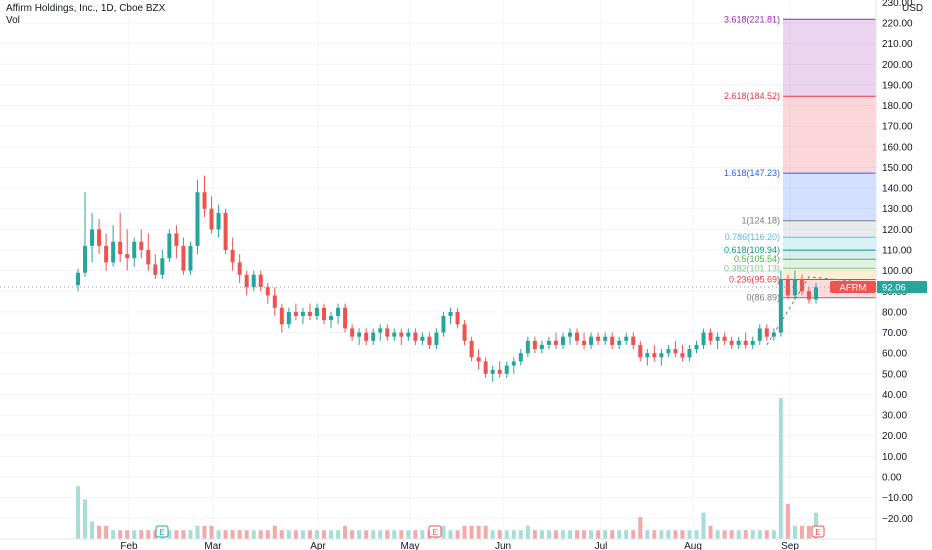 This screenshot has height=550, width=932. What do you see at coordinates (897, 44) in the screenshot?
I see `price-tick-label: 210.00` at bounding box center [897, 44].